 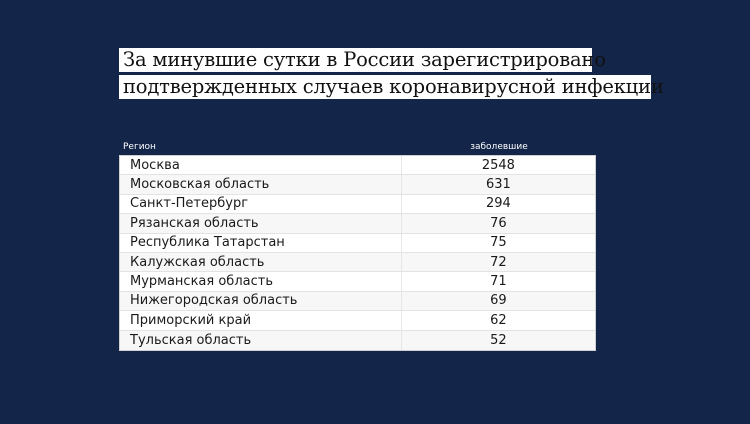 I want to click on cases-cell: 52, so click(x=498, y=340).